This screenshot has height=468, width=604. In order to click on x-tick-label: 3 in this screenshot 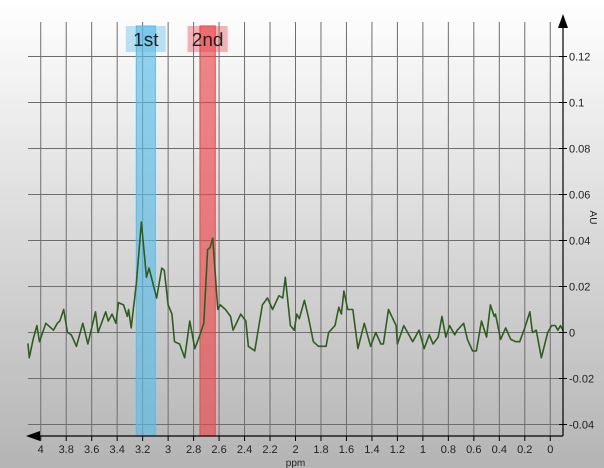, I will do `click(168, 450)`.